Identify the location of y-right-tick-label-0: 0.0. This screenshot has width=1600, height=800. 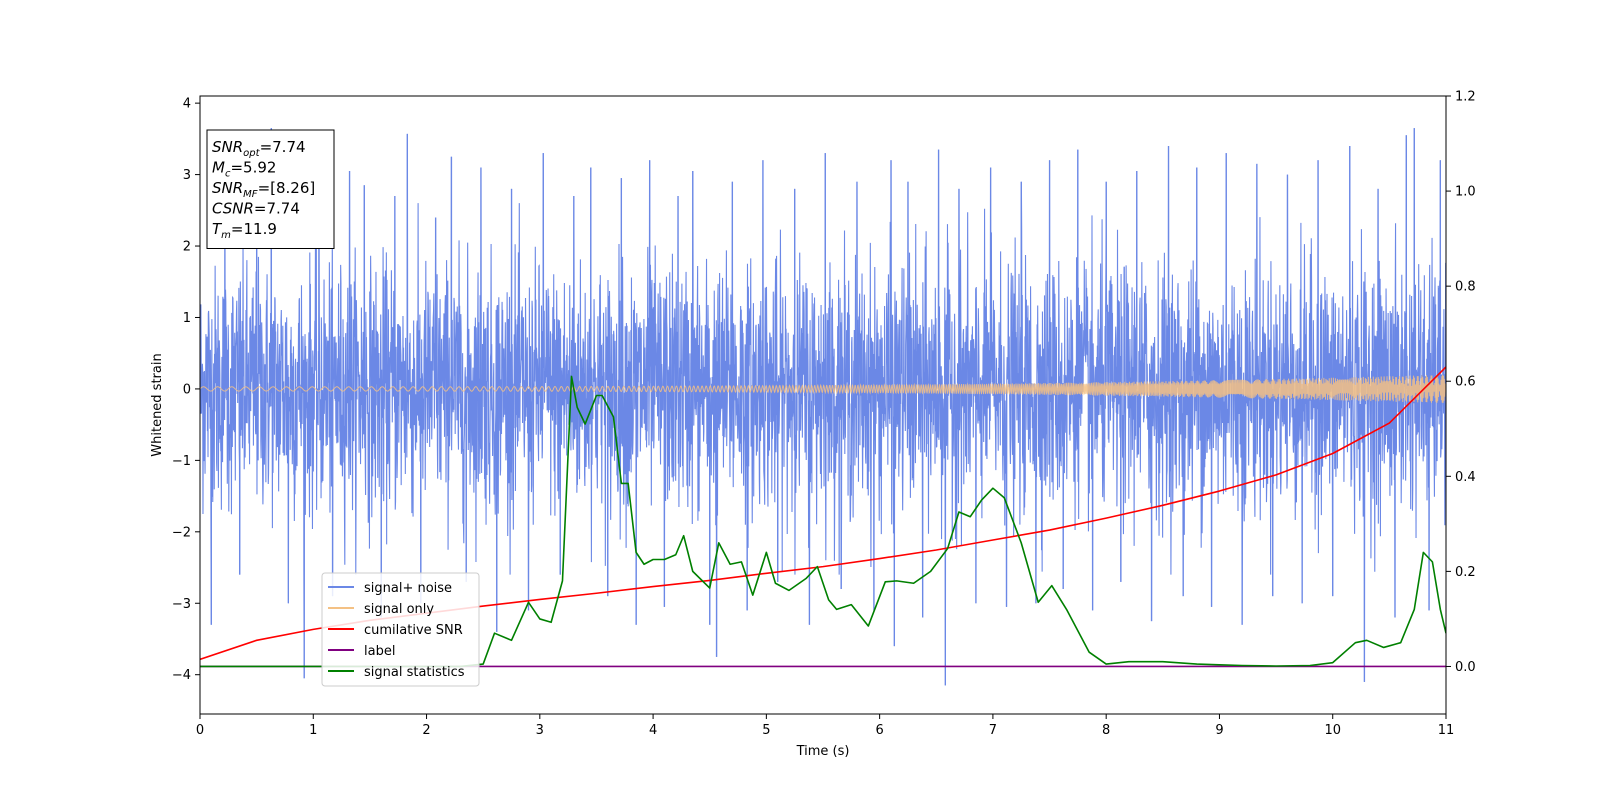
(1465, 667).